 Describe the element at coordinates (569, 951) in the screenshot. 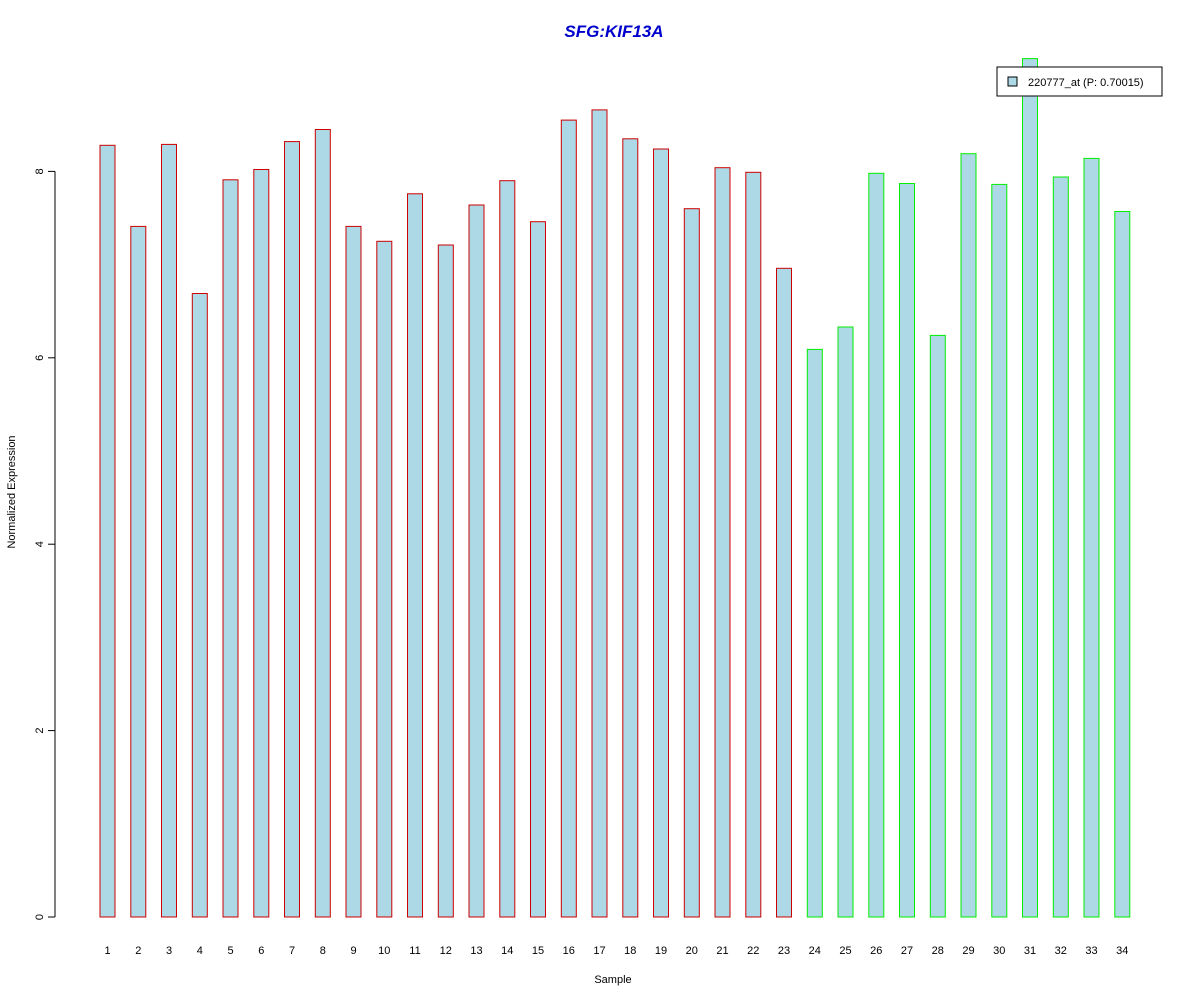

I see `x-tick-label: 16` at that location.